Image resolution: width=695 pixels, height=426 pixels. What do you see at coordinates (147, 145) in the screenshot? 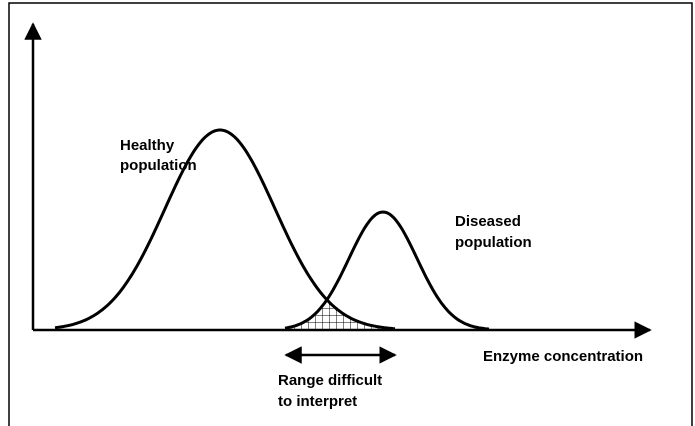
I see `healthy-label: Healthy` at bounding box center [147, 145].